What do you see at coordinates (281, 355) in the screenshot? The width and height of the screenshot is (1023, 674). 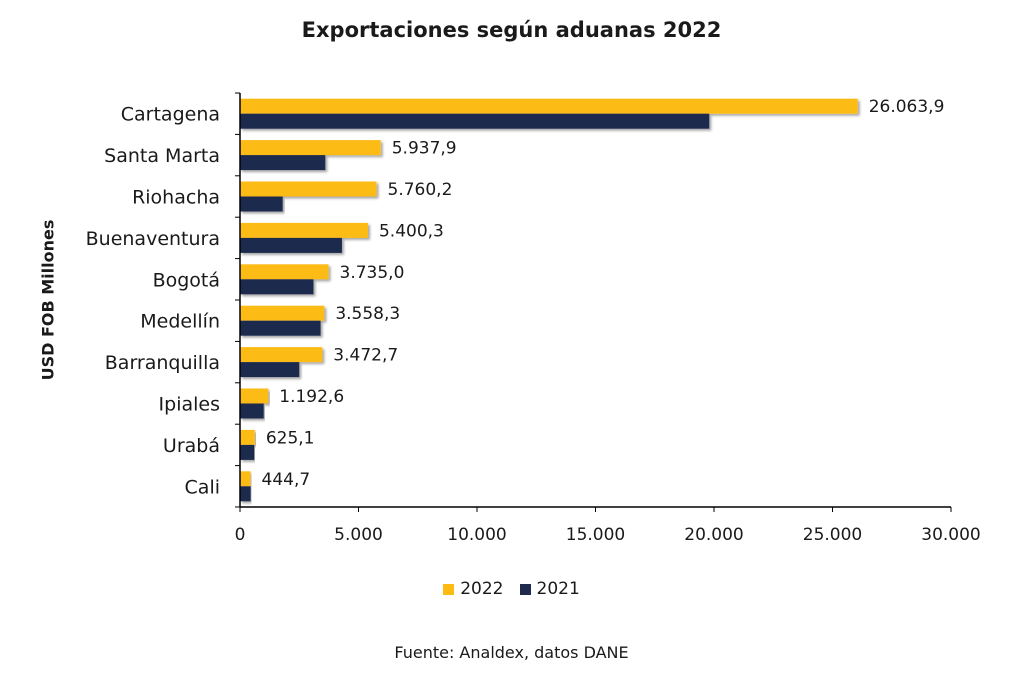 I see `bar-2022-barranquilla` at bounding box center [281, 355].